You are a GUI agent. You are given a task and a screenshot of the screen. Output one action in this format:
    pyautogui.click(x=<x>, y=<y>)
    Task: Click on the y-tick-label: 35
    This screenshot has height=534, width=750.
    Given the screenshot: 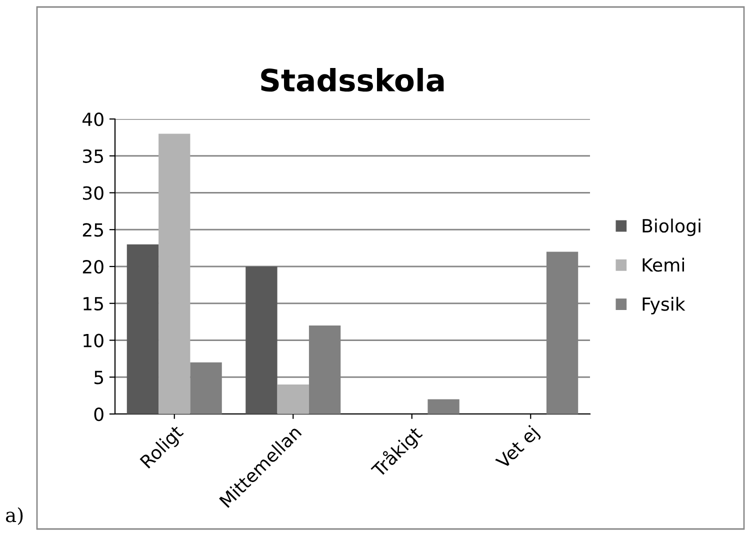 What is the action you would take?
    pyautogui.click(x=93, y=156)
    